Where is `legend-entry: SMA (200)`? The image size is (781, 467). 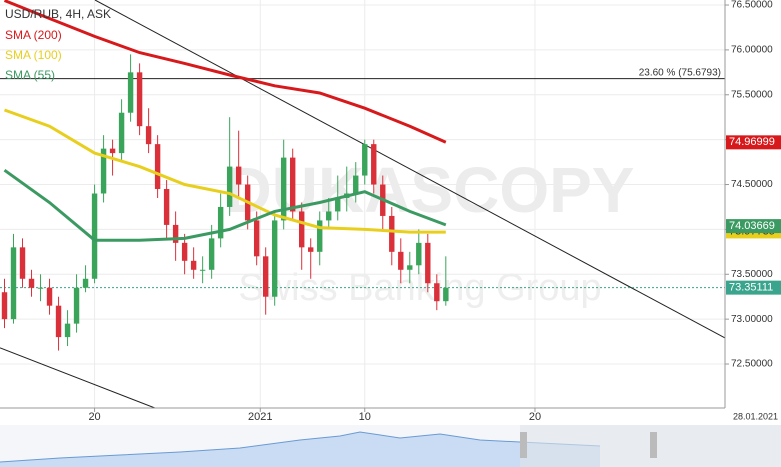 legend-entry: SMA (200) is located at coordinates (33, 35).